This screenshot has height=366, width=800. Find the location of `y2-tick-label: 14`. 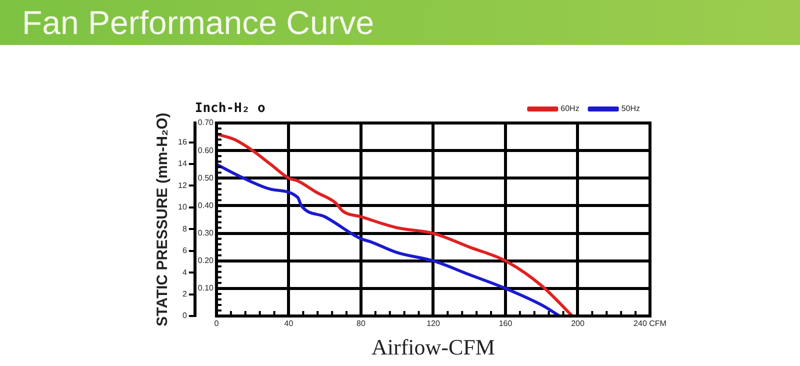

y2-tick-label: 14 is located at coordinates (183, 163).